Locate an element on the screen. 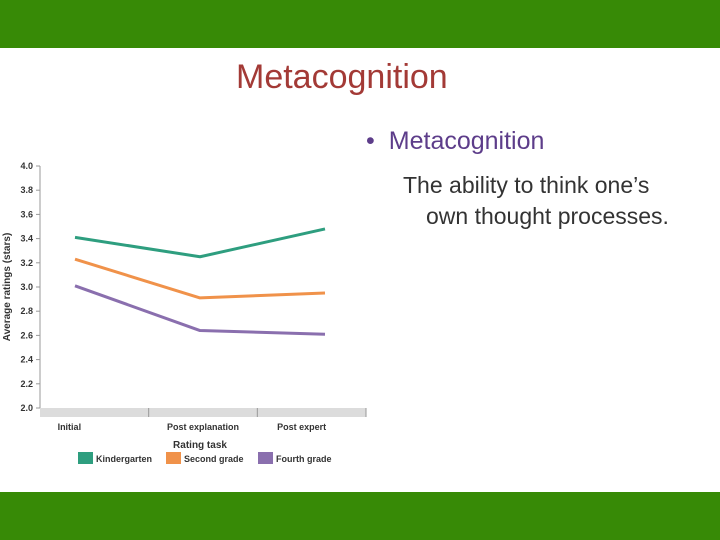 The image size is (720, 540). bullet-point: • Metacognition is located at coordinates (455, 141).